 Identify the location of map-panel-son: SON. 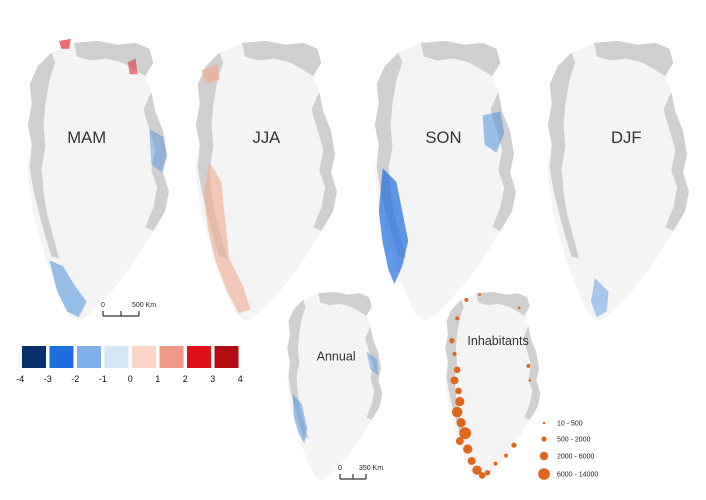
(445, 181).